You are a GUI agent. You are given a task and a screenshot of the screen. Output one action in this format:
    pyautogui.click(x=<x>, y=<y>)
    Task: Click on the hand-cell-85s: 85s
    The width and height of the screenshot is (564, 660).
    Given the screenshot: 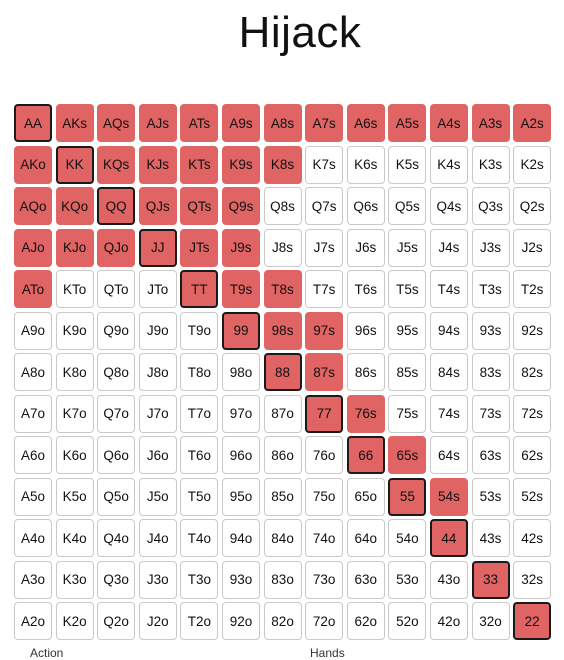 What is the action you would take?
    pyautogui.click(x=407, y=372)
    